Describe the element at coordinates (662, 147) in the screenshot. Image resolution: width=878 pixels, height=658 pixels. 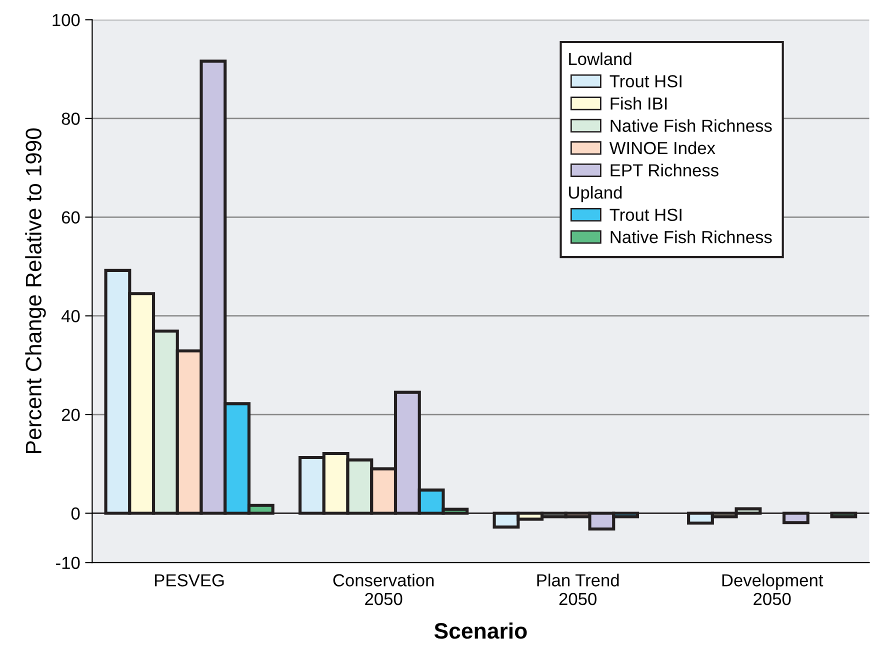
I see `legend-label: WINOE Index` at that location.